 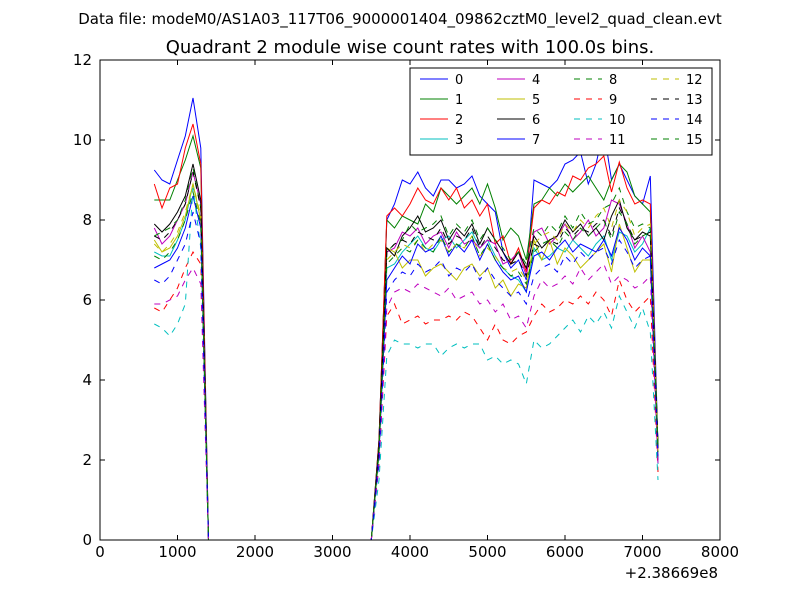 I want to click on legend-label-0: 0, so click(x=459, y=80).